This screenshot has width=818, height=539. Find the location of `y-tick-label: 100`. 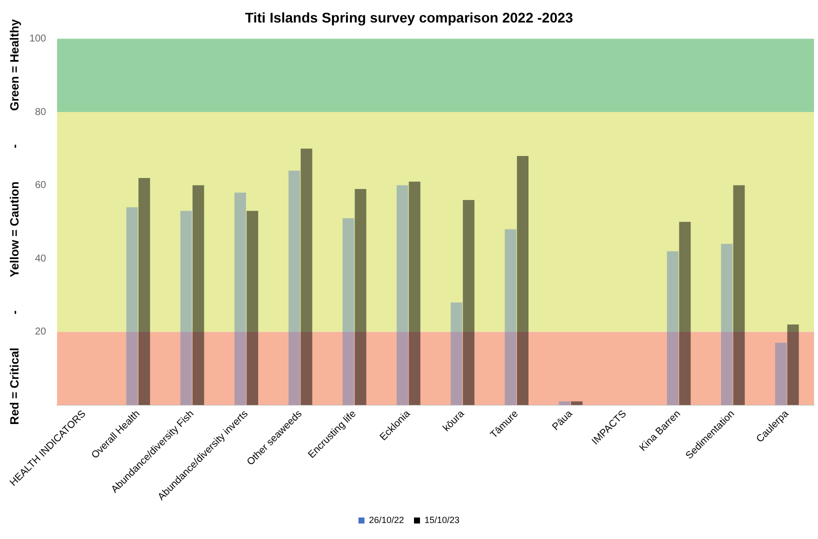

y-tick-label: 100 is located at coordinates (38, 39).